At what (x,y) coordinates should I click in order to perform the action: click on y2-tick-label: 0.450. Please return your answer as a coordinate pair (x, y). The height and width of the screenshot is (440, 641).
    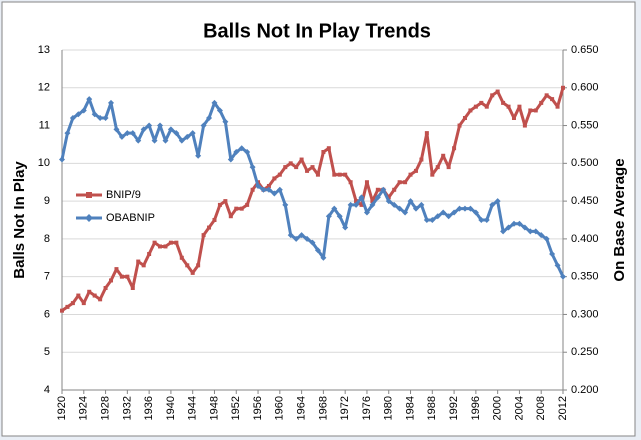
    Looking at the image, I should click on (585, 201).